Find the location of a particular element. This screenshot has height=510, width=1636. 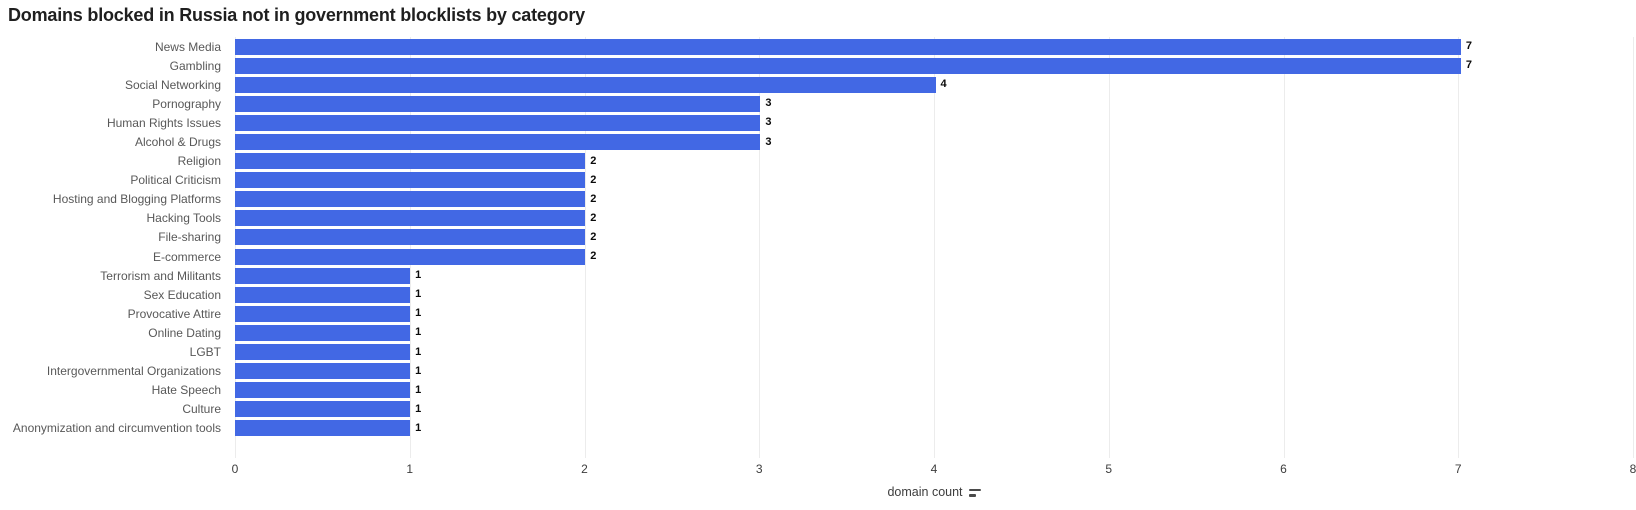

bar-row: Provocative Attire 1 is located at coordinates (818, 313).